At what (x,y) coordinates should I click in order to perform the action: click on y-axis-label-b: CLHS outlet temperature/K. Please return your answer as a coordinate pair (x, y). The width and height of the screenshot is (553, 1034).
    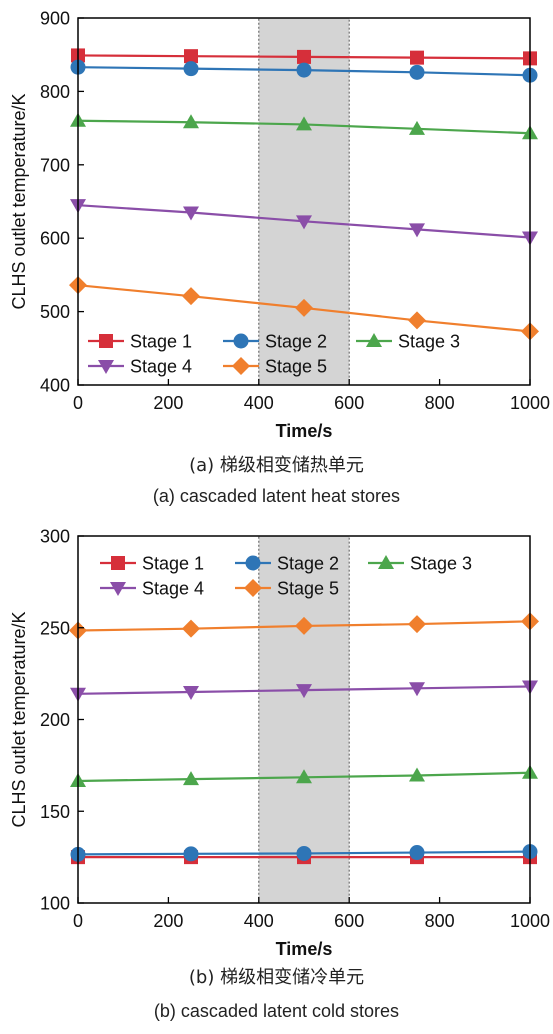
    Looking at the image, I should click on (19, 719).